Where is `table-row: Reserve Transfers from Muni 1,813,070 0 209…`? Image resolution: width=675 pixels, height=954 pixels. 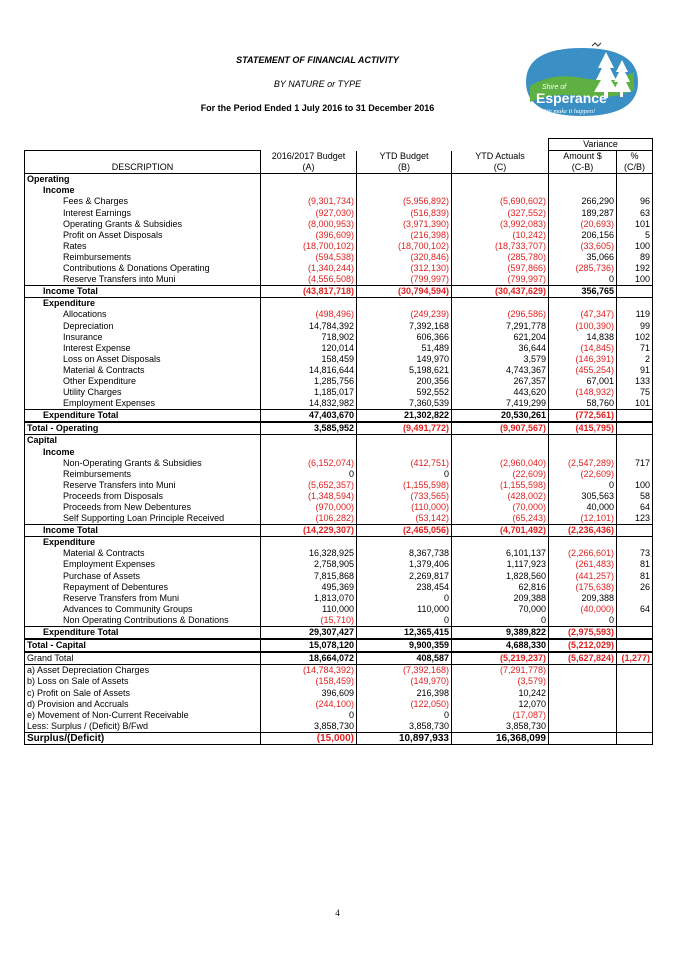
table-row: Reserve Transfers from Muni 1,813,070 0 209… is located at coordinates (339, 598).